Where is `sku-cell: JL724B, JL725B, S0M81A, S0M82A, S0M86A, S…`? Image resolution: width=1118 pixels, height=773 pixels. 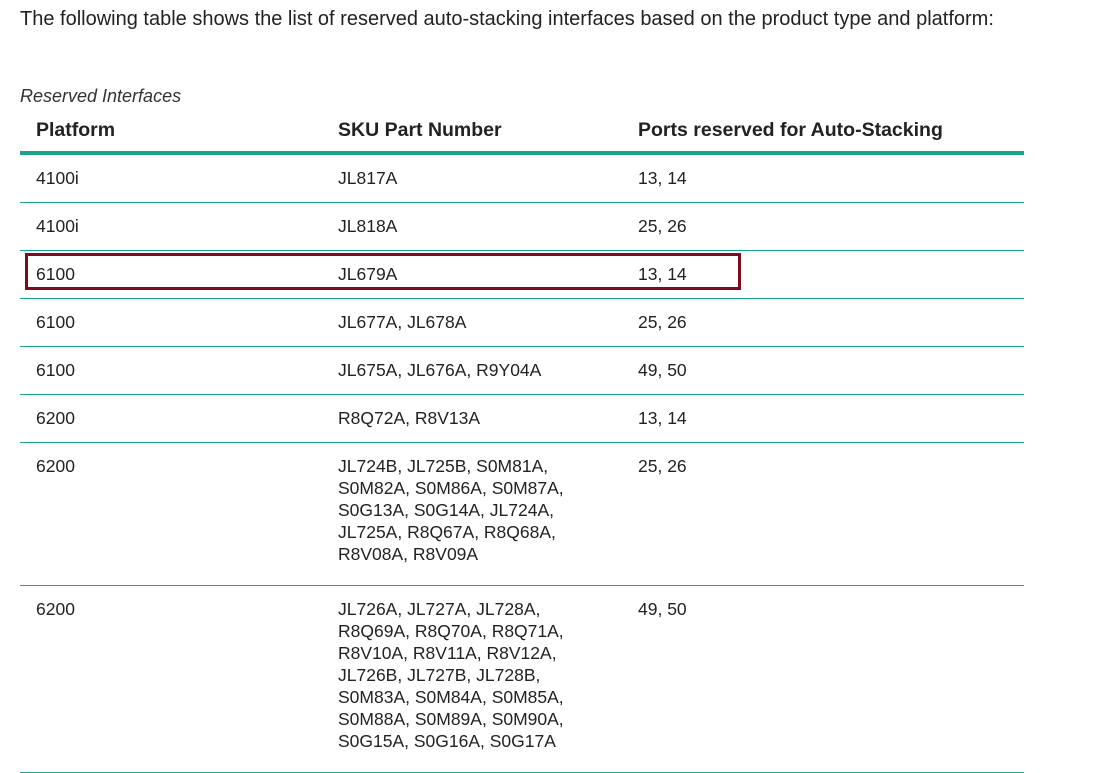
sku-cell: JL724B, JL725B, S0M81A, S0M82A, S0M86A, S… is located at coordinates (472, 514).